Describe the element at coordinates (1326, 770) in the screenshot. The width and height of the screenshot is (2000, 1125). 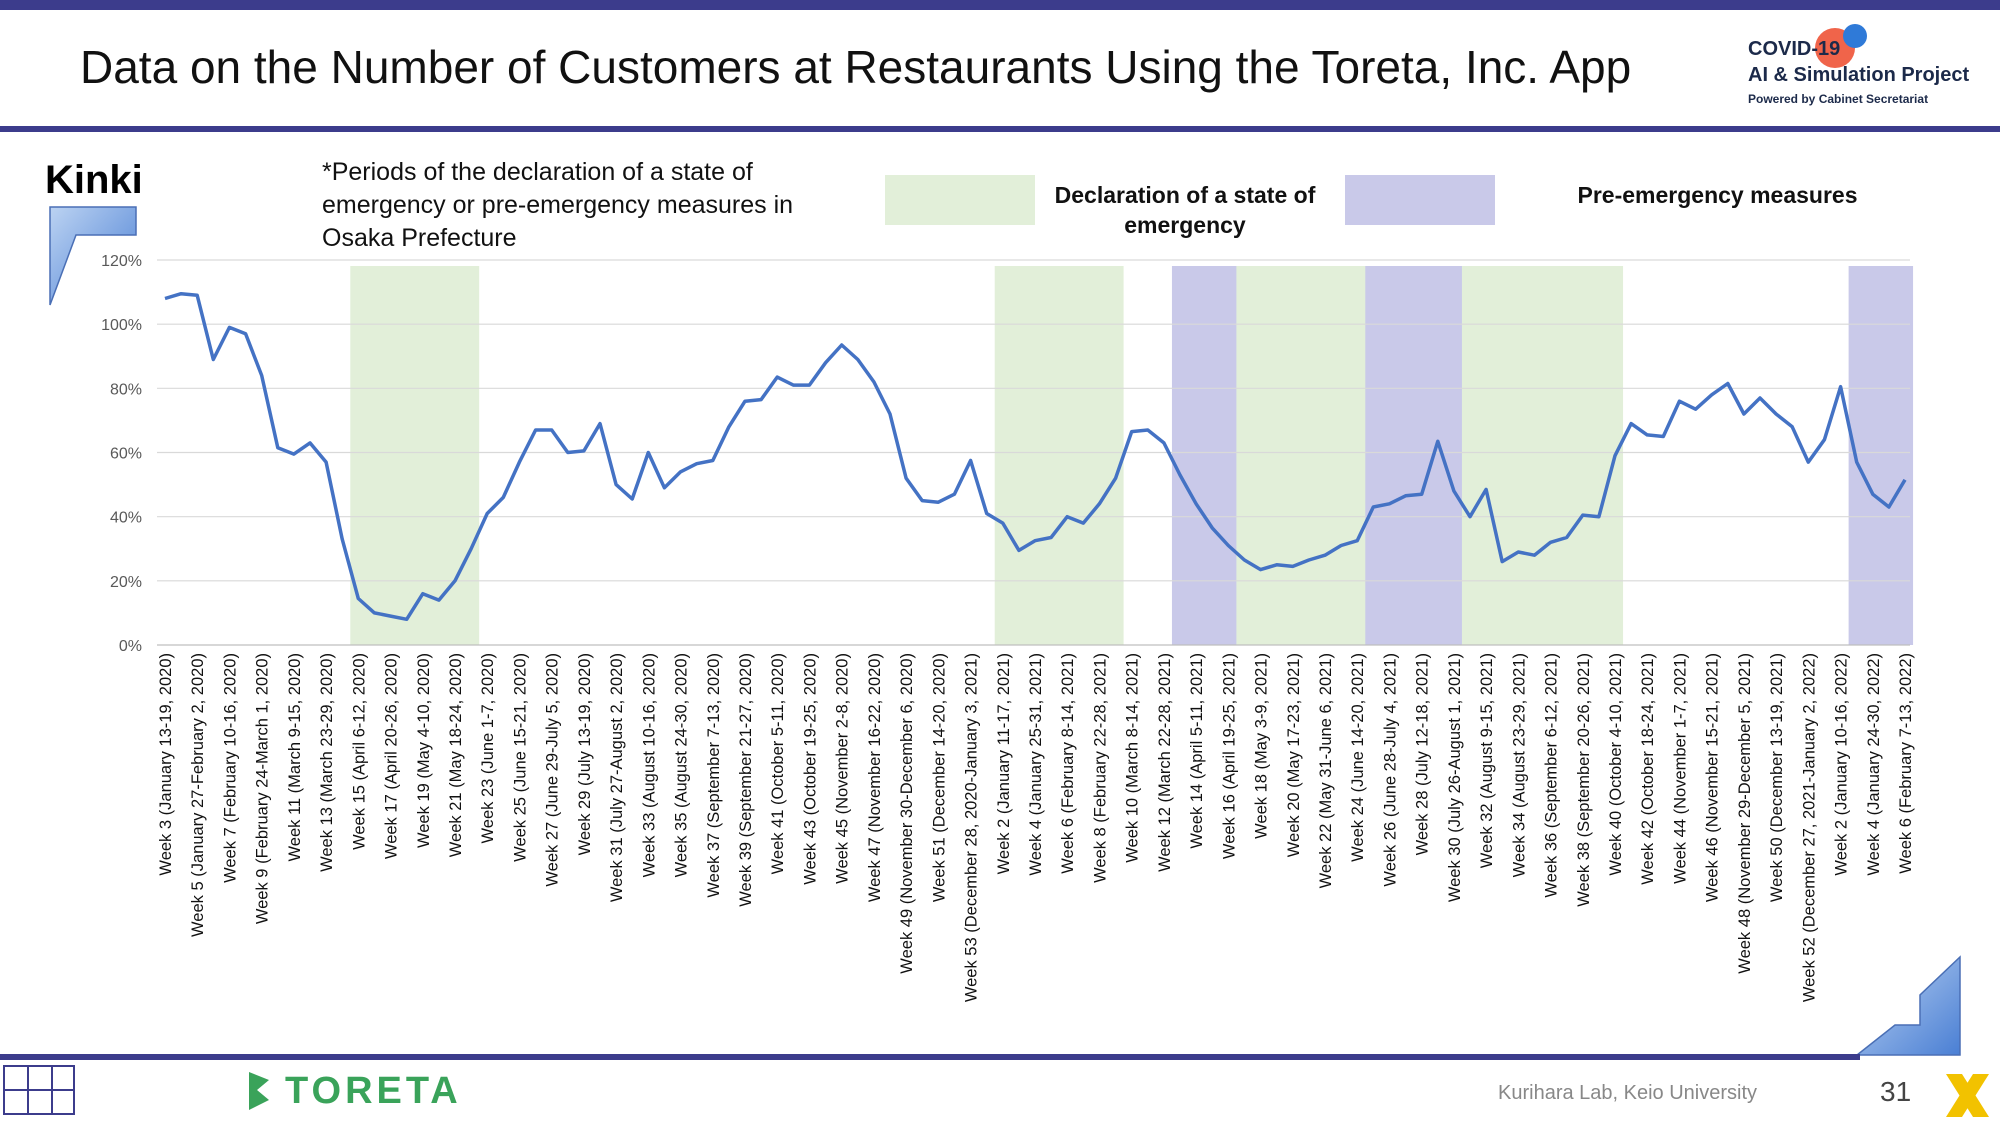
I see `x-tick-label: Week 22 (May 31-June 6, 2021)` at that location.